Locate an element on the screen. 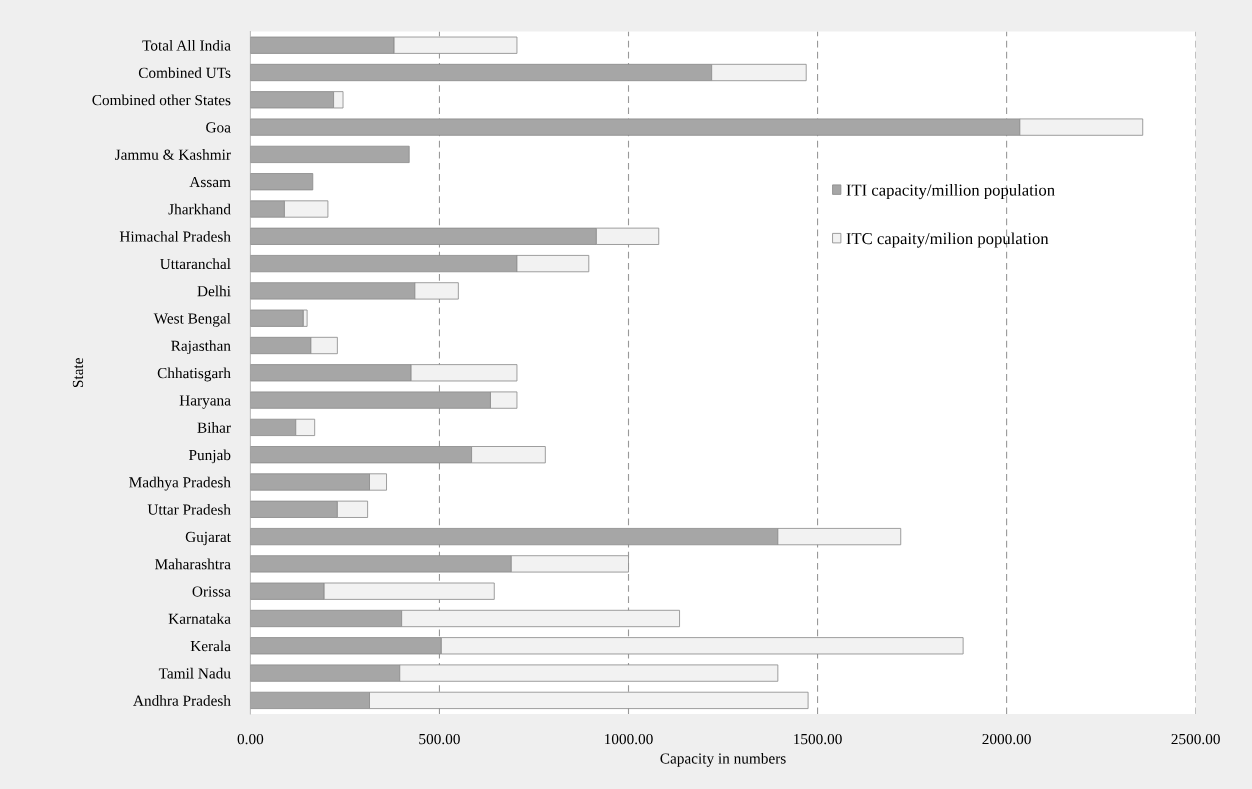  x-tick-label: 2000.00 is located at coordinates (1006, 739).